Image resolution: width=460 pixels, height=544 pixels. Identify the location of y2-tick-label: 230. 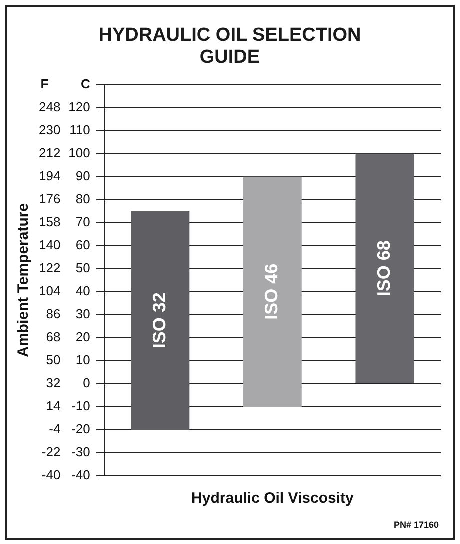
(49, 130).